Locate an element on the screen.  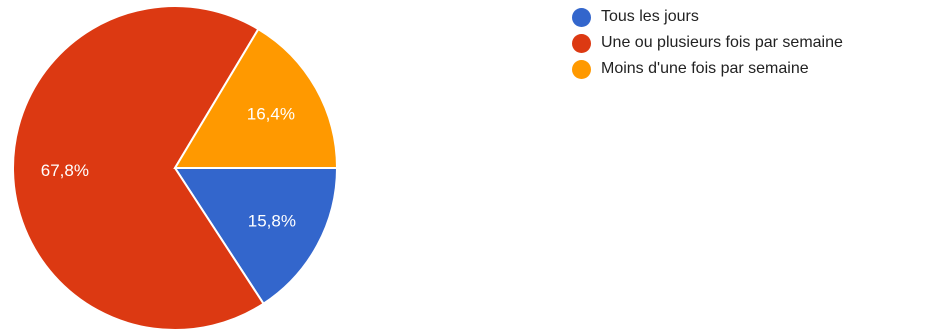
legend-label: Moins d'une fois par semaine is located at coordinates (705, 68).